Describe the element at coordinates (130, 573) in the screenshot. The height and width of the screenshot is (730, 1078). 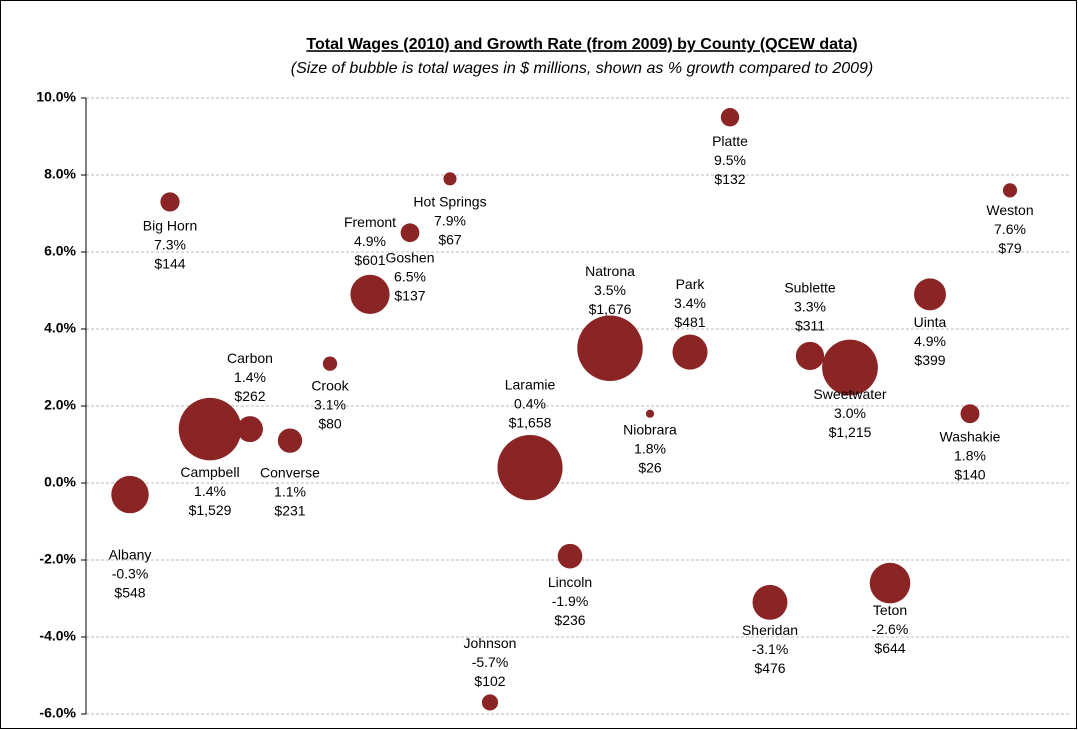
I see `bubble-value-label: -0.3%` at that location.